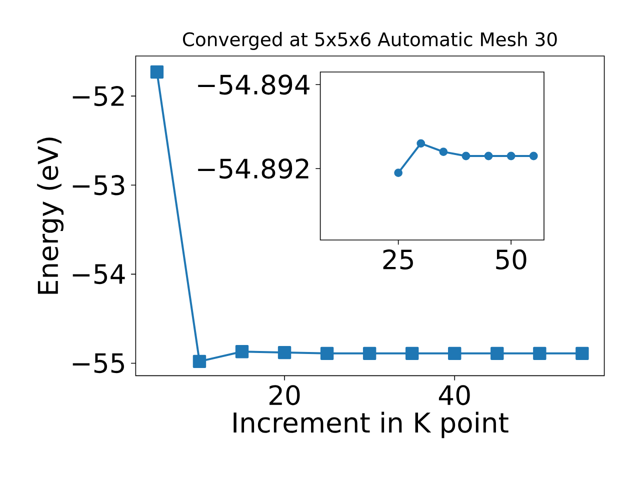  I want to click on x-axis-title: Increment in K point, so click(371, 425).